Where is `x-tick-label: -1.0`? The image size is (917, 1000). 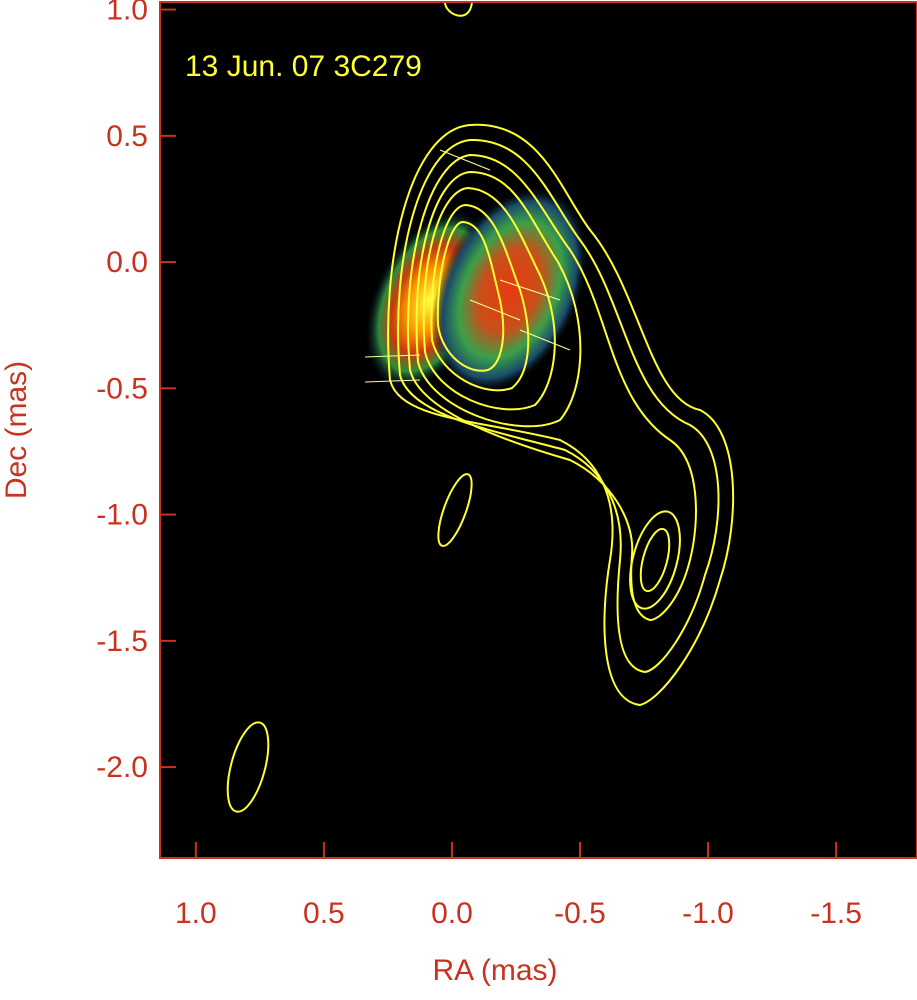 x-tick-label: -1.0 is located at coordinates (708, 913).